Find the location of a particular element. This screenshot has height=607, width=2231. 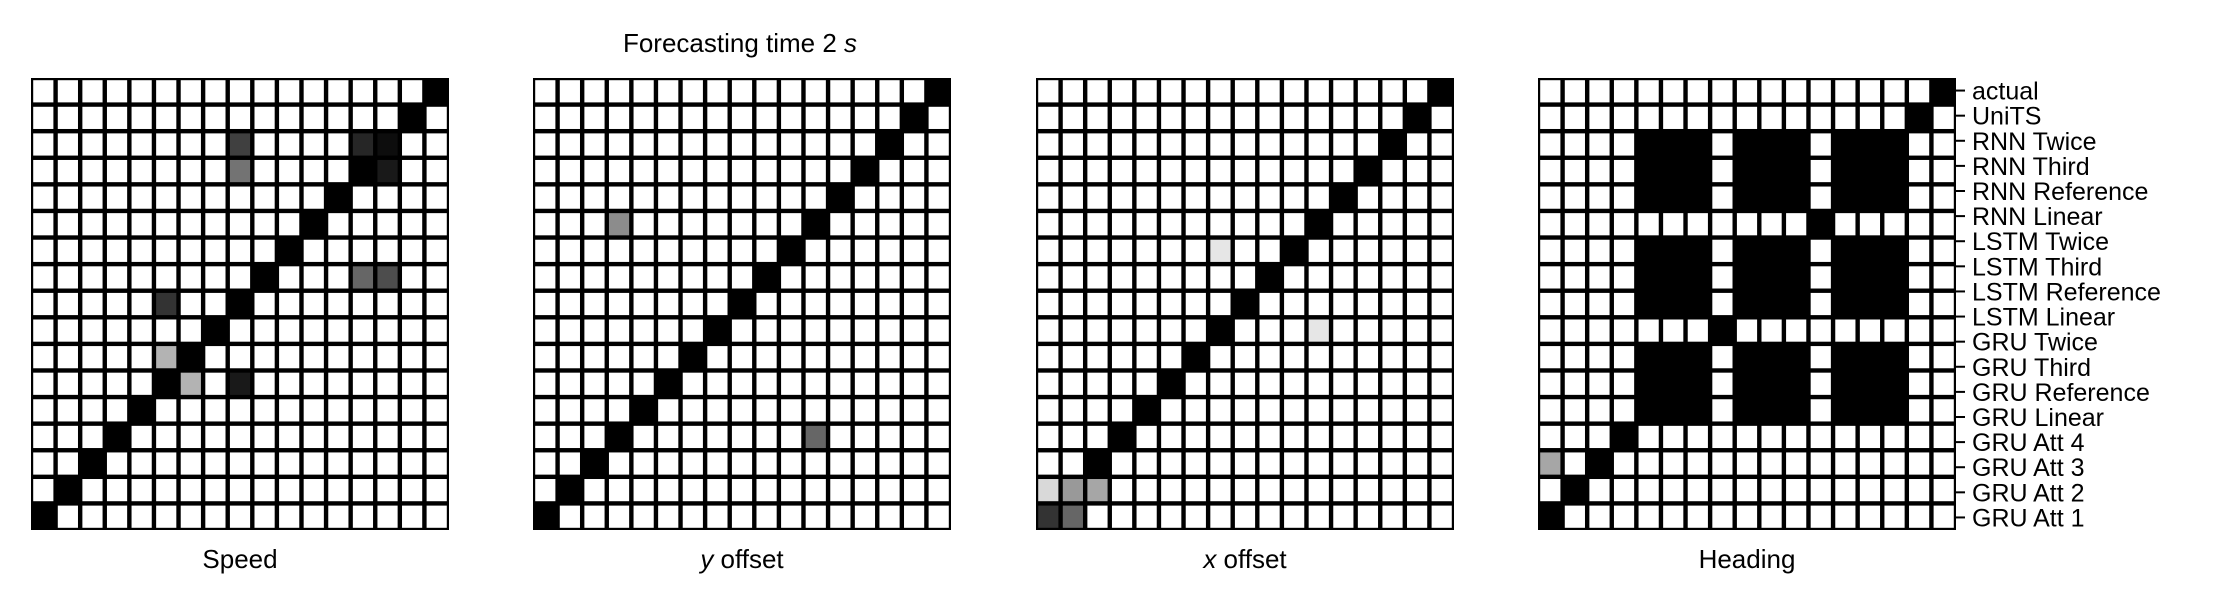

y-tick-label: GRU Att 3 is located at coordinates (2028, 468).